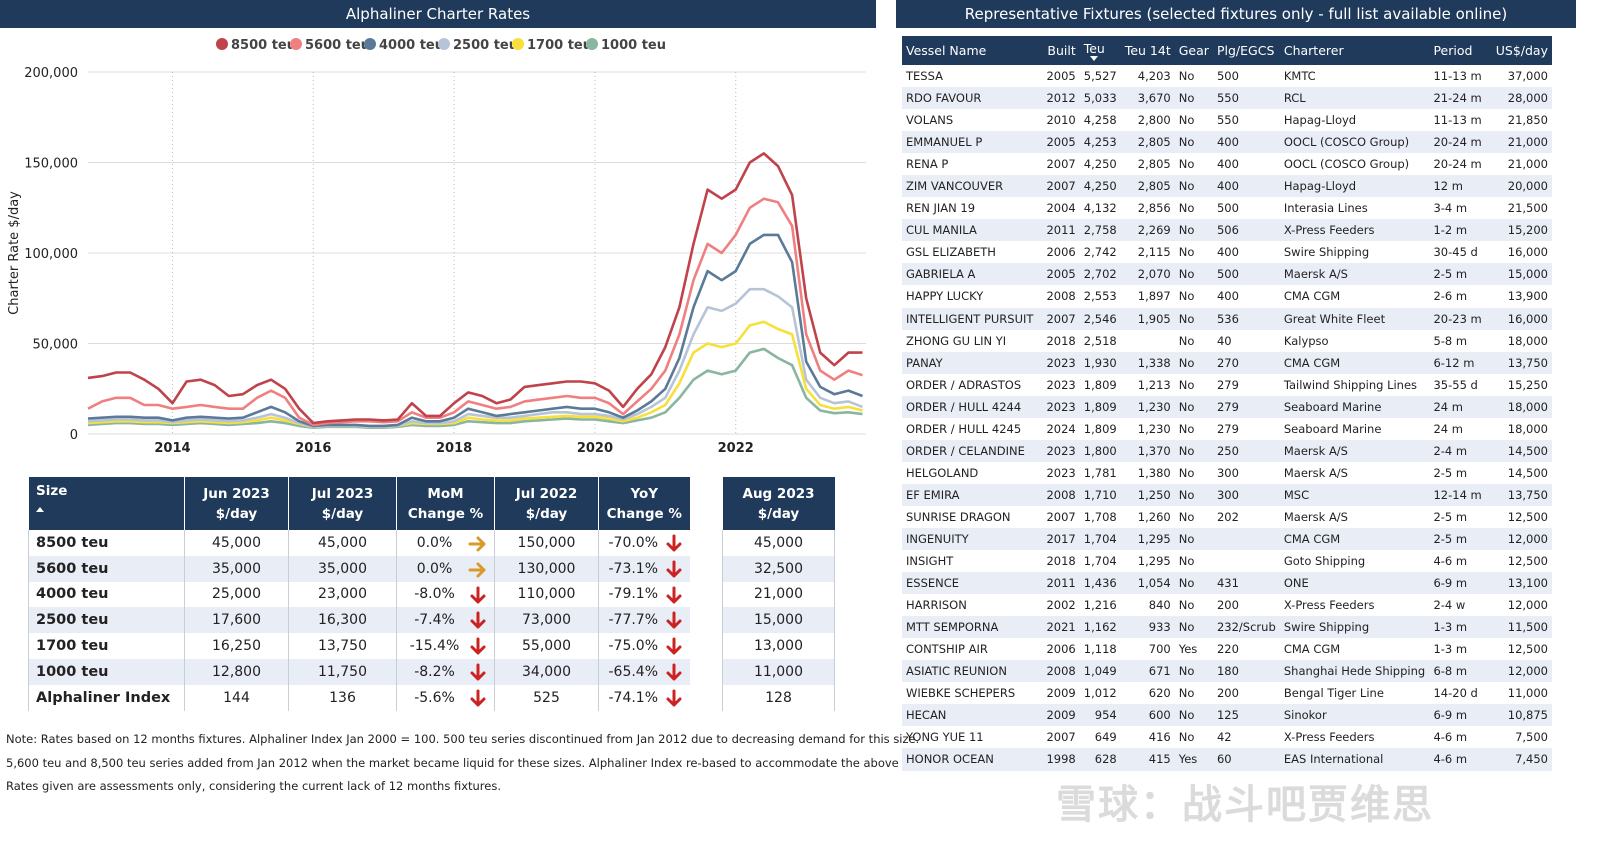 Image resolution: width=1601 pixels, height=868 pixels. I want to click on size-header: Size, so click(106, 503).